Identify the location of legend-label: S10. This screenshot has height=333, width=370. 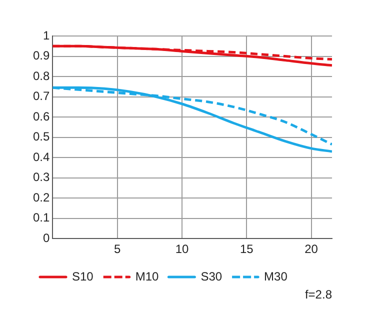
(83, 276).